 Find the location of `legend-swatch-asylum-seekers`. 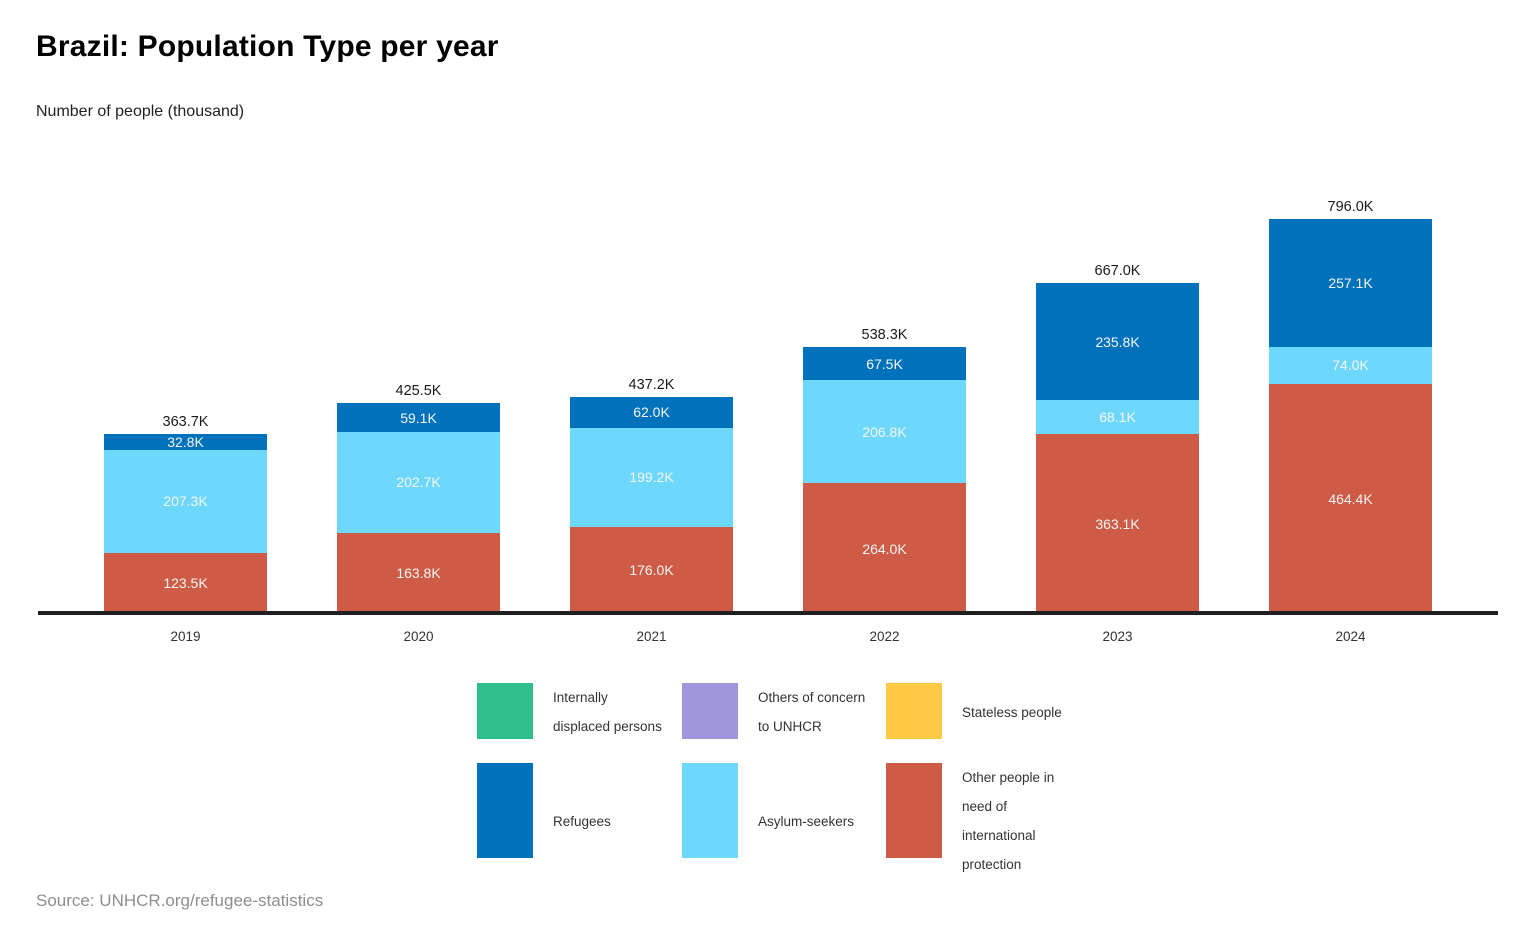

legend-swatch-asylum-seekers is located at coordinates (710, 810).